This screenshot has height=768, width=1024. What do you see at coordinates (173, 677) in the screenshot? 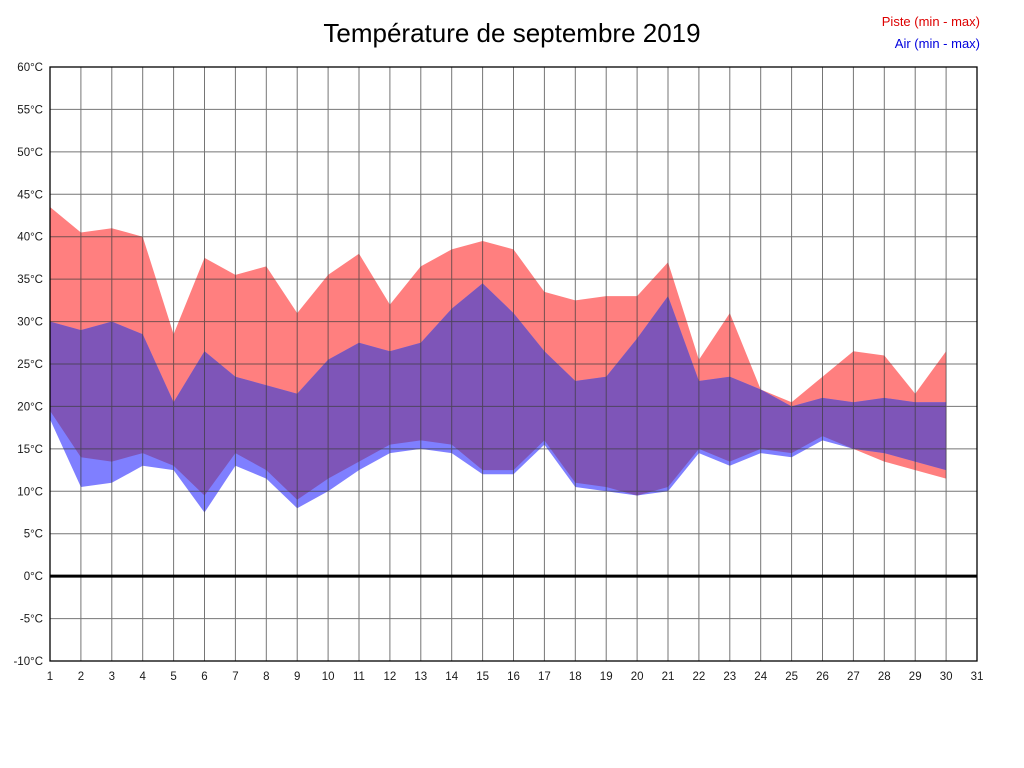
I see `svg-text: 5` at bounding box center [173, 677].